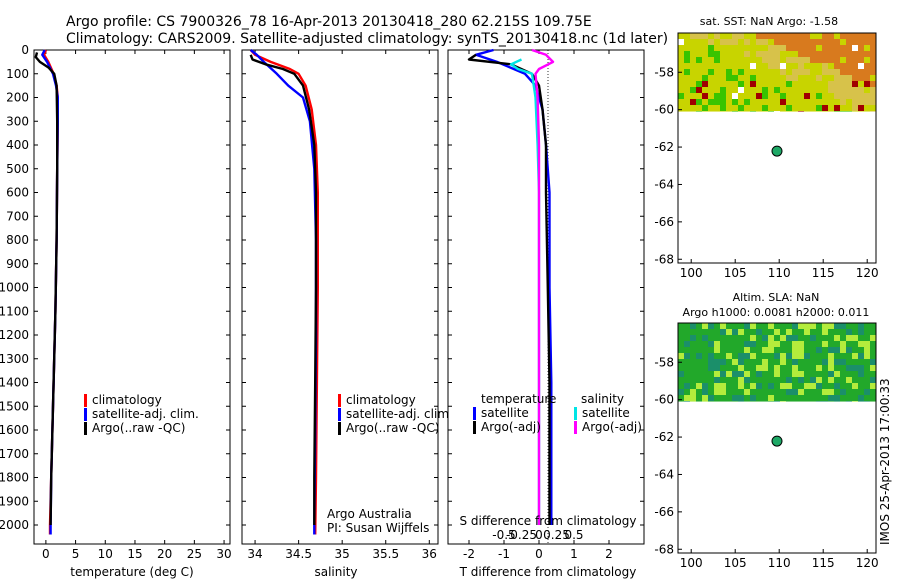 The height and width of the screenshot is (580, 900). What do you see at coordinates (691, 273) in the screenshot?
I see `sst-xtick-label: 100` at bounding box center [691, 273].